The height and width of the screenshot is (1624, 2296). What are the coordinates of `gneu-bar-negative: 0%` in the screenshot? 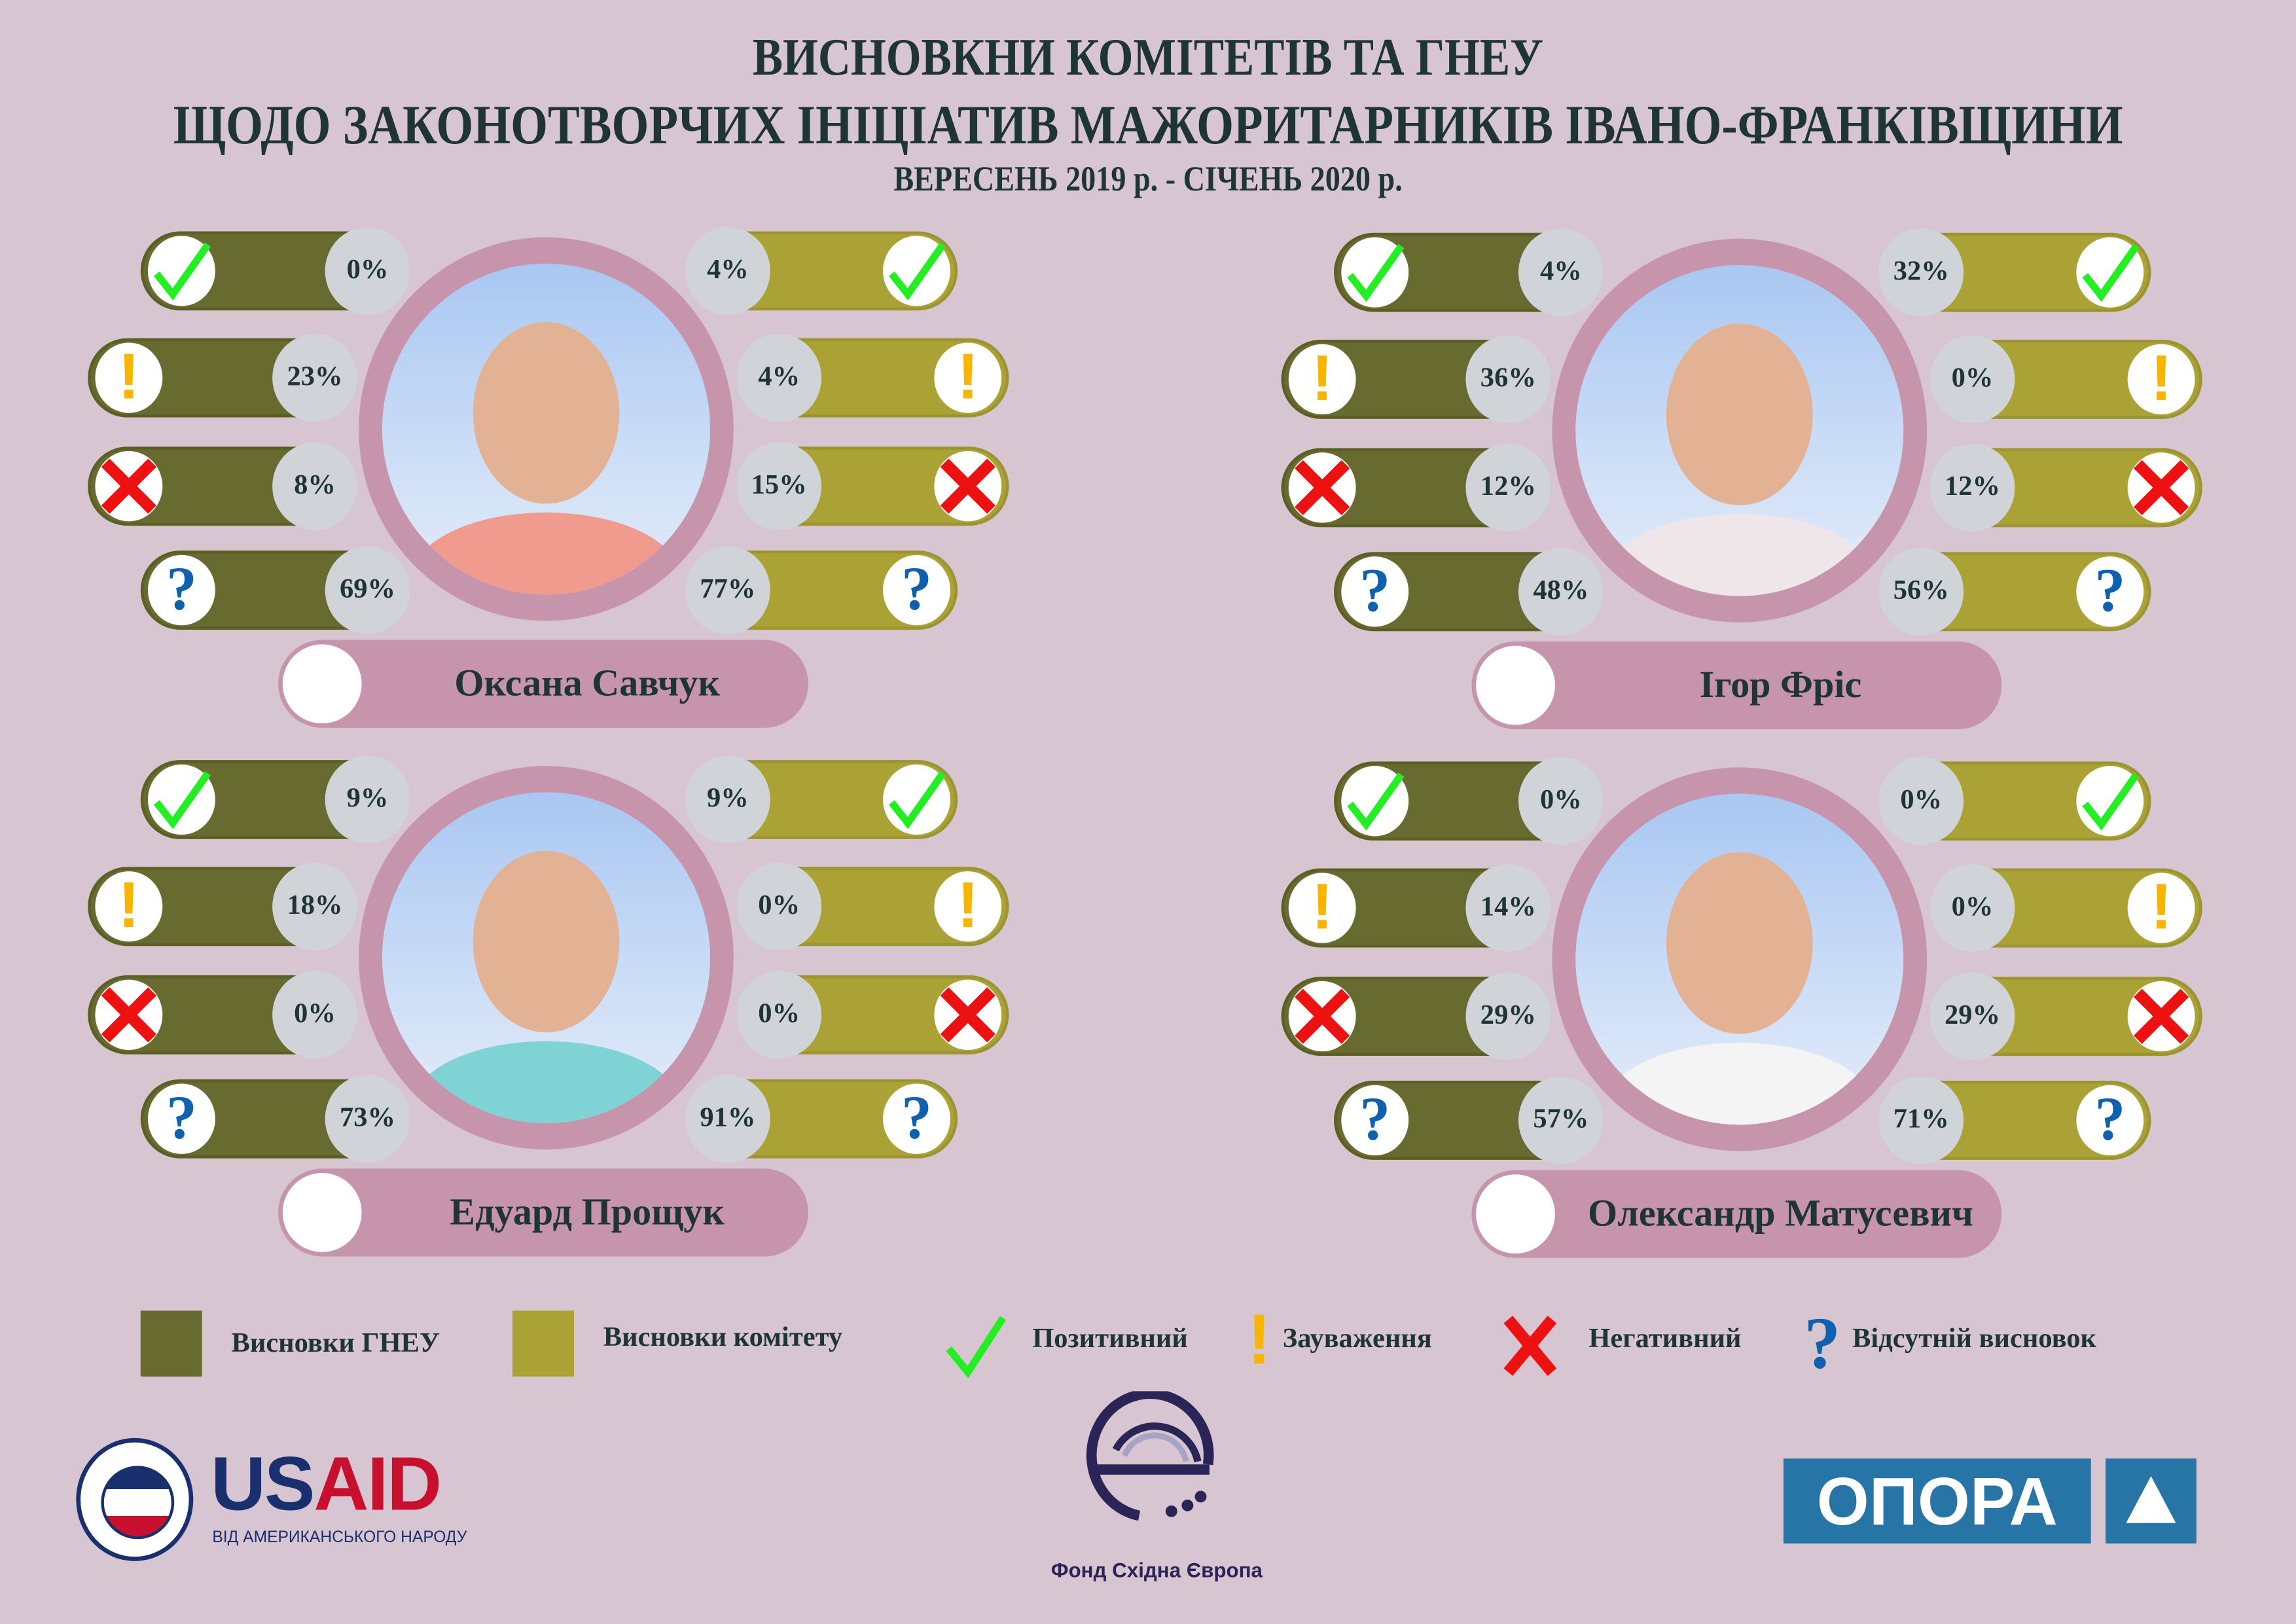 It's located at (222, 1015).